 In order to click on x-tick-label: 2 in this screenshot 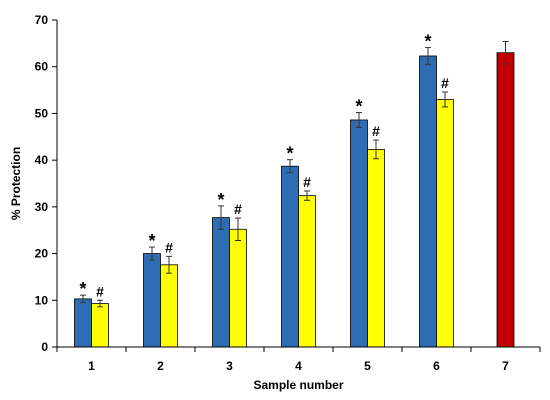, I will do `click(160, 366)`.